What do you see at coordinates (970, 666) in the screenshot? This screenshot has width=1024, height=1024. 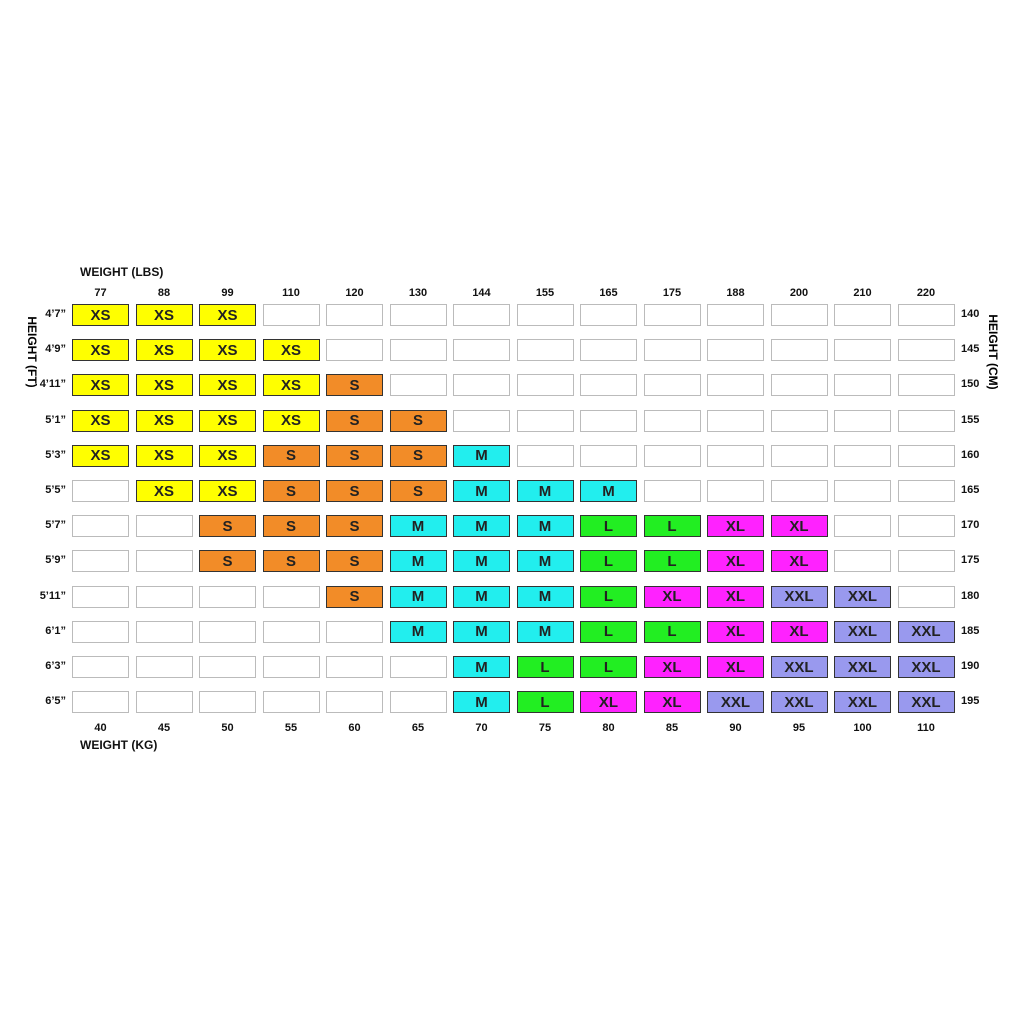 I see `height-cm: 190` at bounding box center [970, 666].